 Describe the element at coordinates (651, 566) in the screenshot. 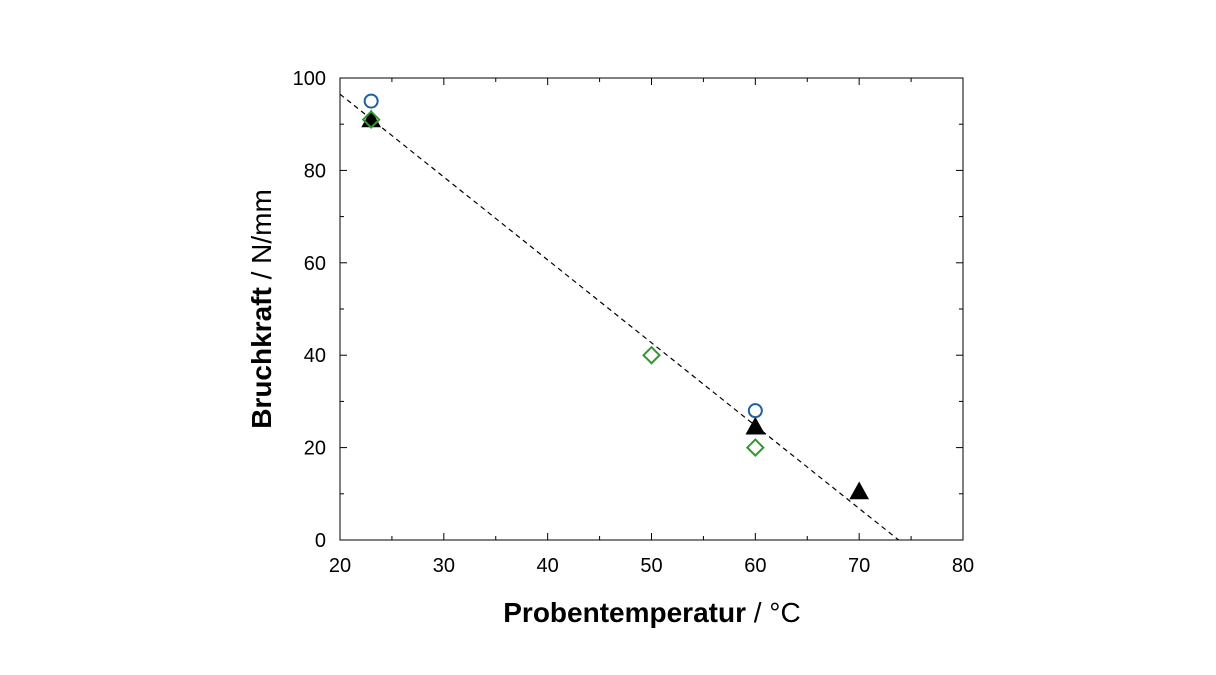

I see `x-tick-label: 50` at that location.